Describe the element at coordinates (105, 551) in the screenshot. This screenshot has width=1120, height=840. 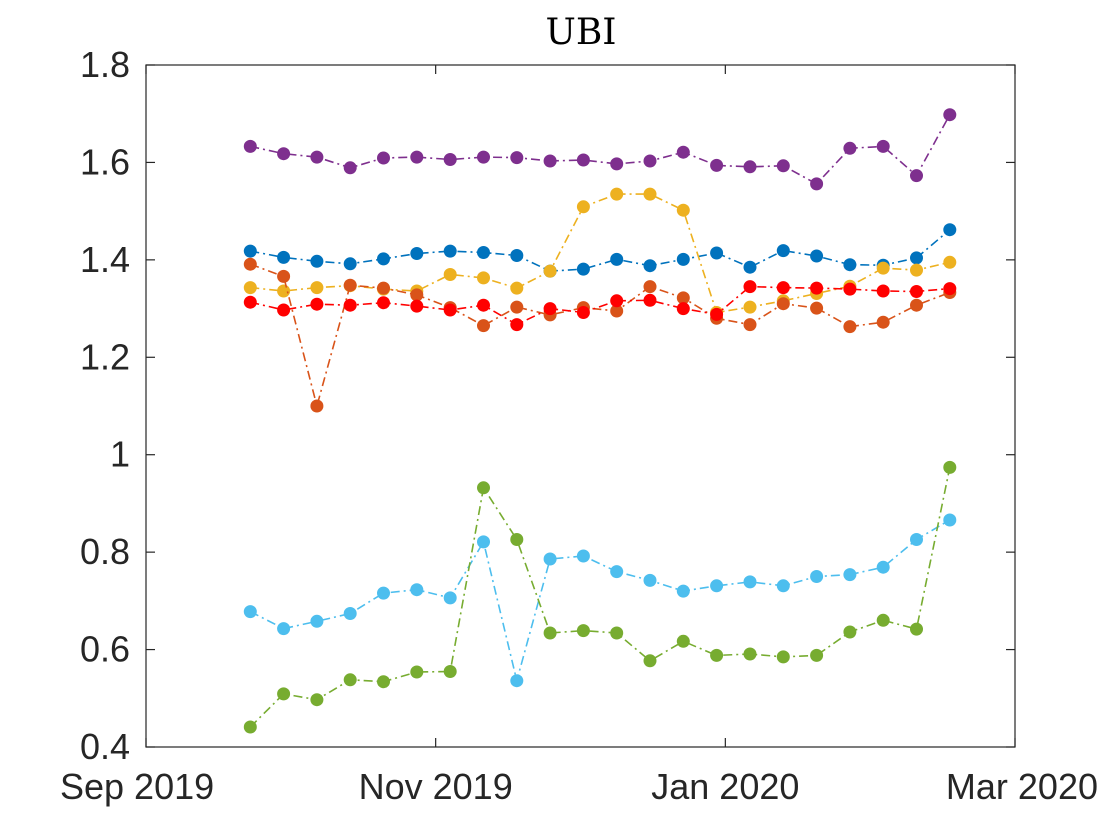
I see `y-tick-label: 0.8` at that location.